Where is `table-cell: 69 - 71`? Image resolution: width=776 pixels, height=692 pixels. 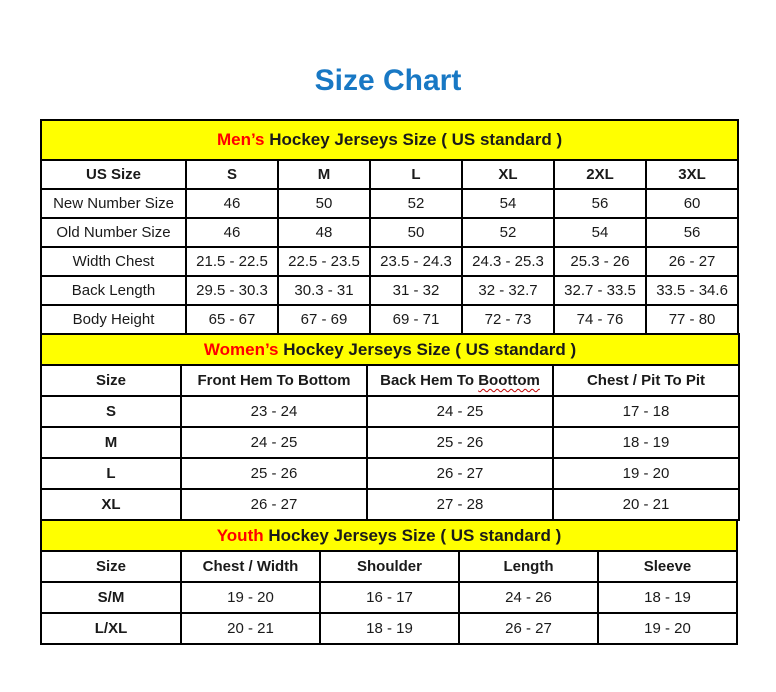 table-cell: 69 - 71 is located at coordinates (416, 319).